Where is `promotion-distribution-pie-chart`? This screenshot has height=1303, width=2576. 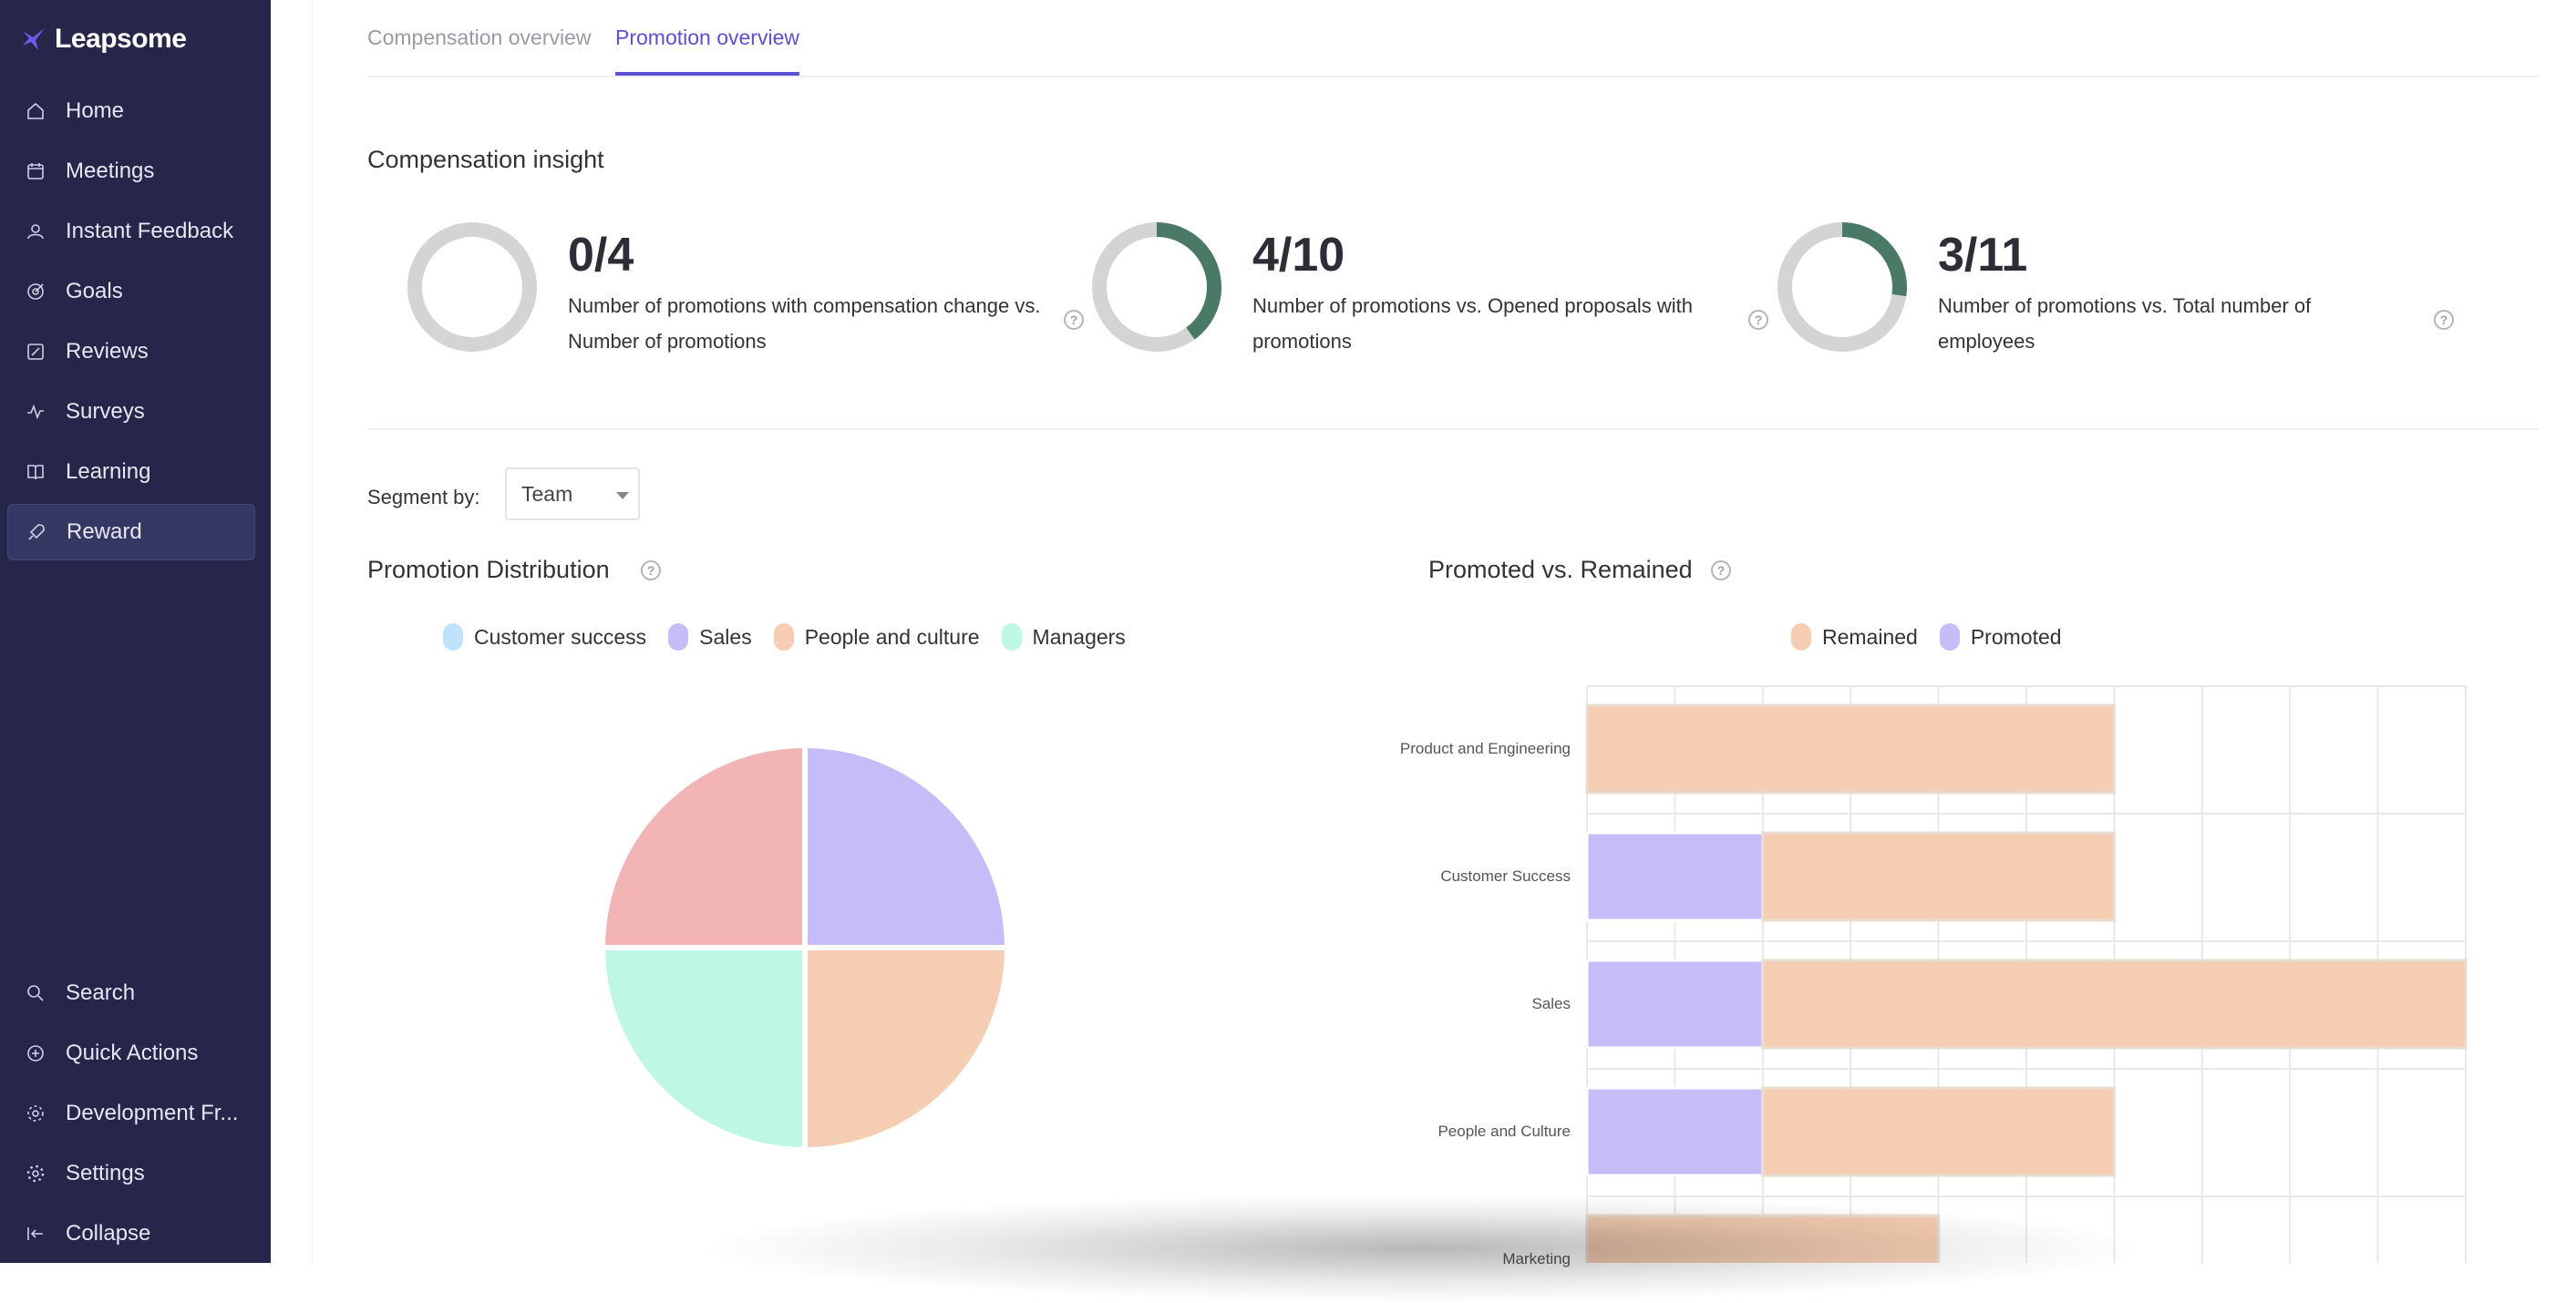 promotion-distribution-pie-chart is located at coordinates (805, 948).